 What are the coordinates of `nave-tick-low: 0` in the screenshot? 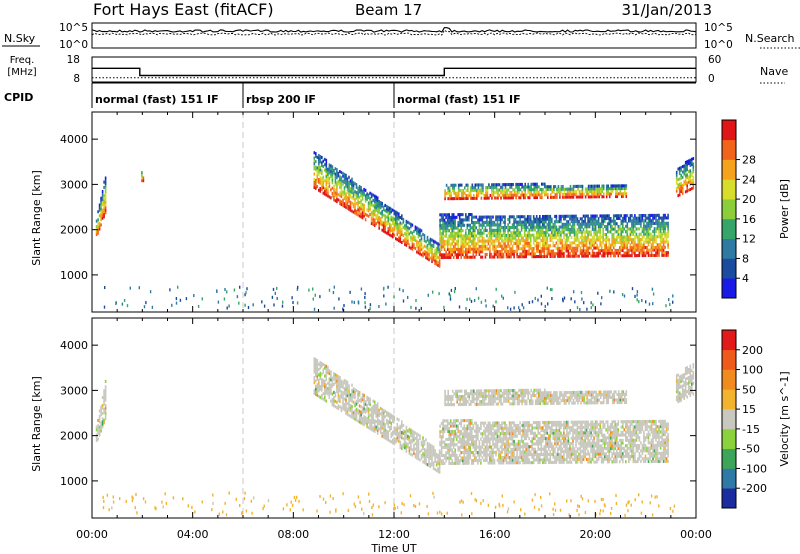 It's located at (711, 79).